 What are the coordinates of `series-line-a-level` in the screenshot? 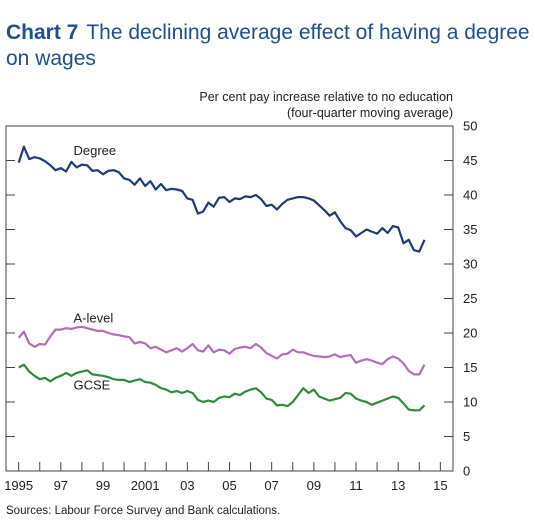 It's located at (221, 350).